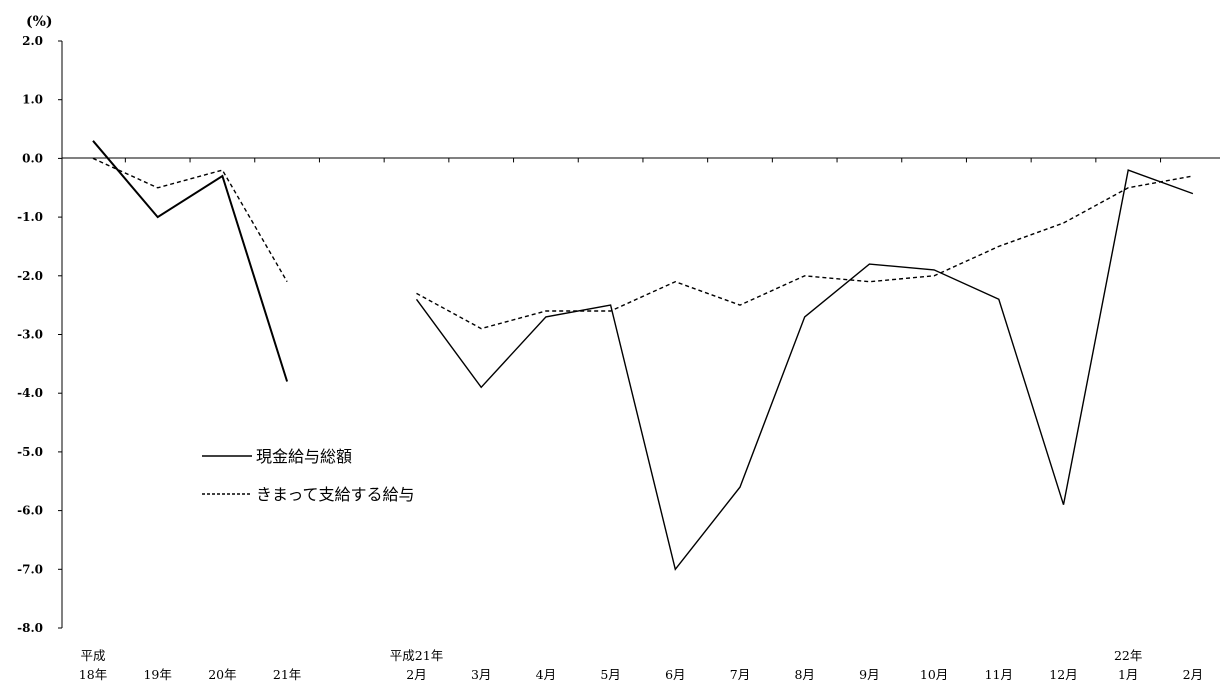 Image resolution: width=1222 pixels, height=684 pixels. What do you see at coordinates (740, 674) in the screenshot?
I see `x-tick-label: 7月` at bounding box center [740, 674].